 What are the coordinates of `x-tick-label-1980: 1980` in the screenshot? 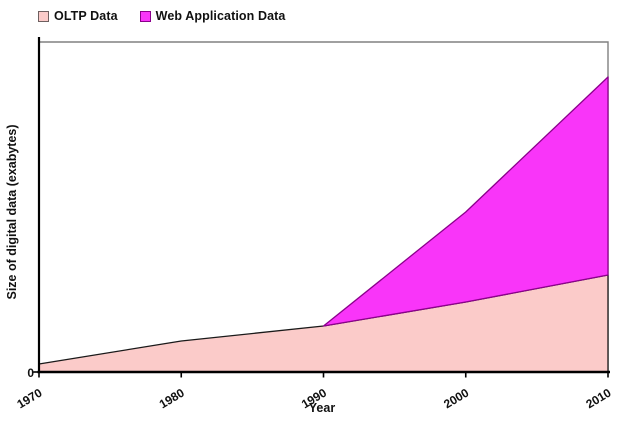 It's located at (172, 398).